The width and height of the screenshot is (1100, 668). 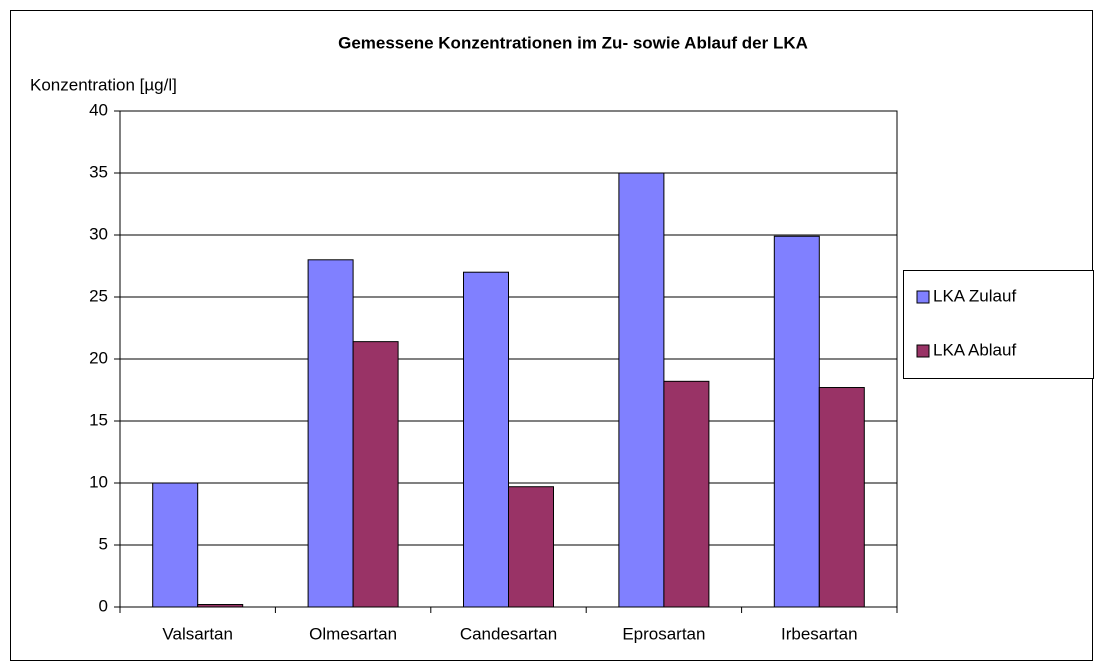 What do you see at coordinates (103, 84) in the screenshot?
I see `y-axis-label: Konzentration [µg/l]` at bounding box center [103, 84].